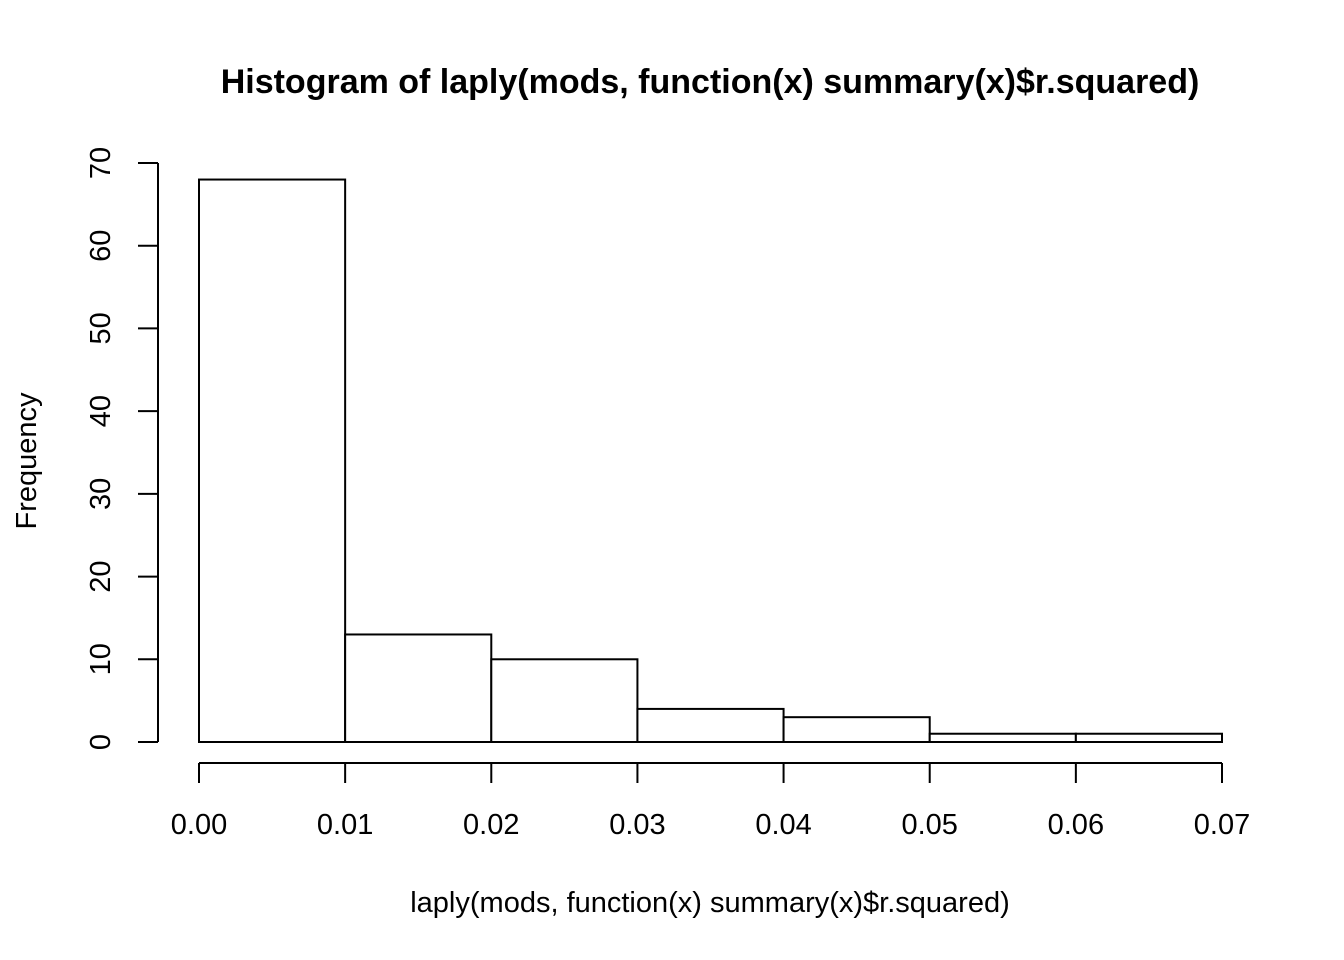  Describe the element at coordinates (101, 328) in the screenshot. I see `y-tick-label: 50` at that location.